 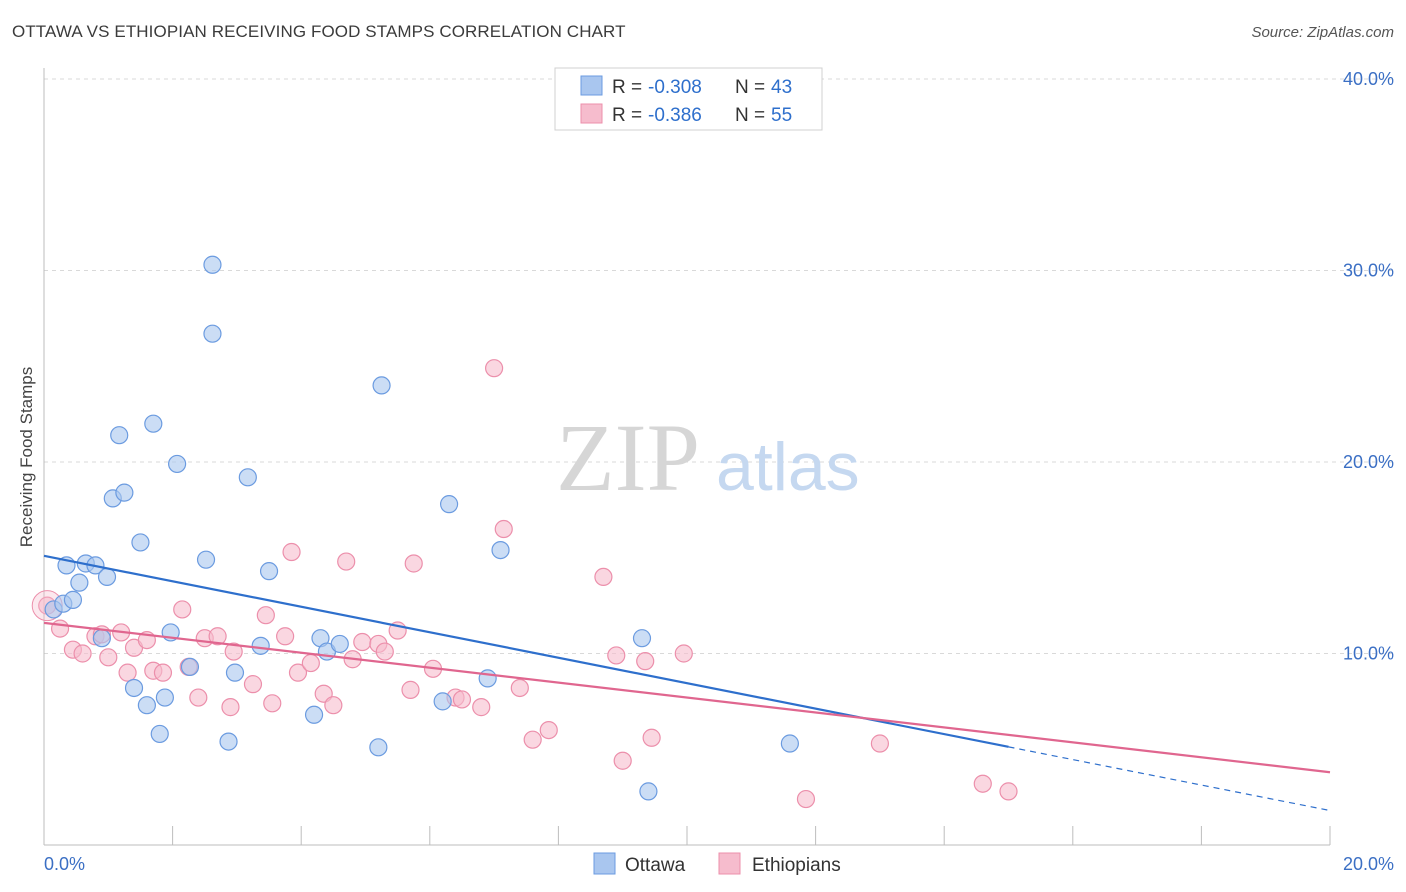 What do you see at coordinates (604, 863) in the screenshot?
I see `bottom-legend-swatch-ottawa` at bounding box center [604, 863].